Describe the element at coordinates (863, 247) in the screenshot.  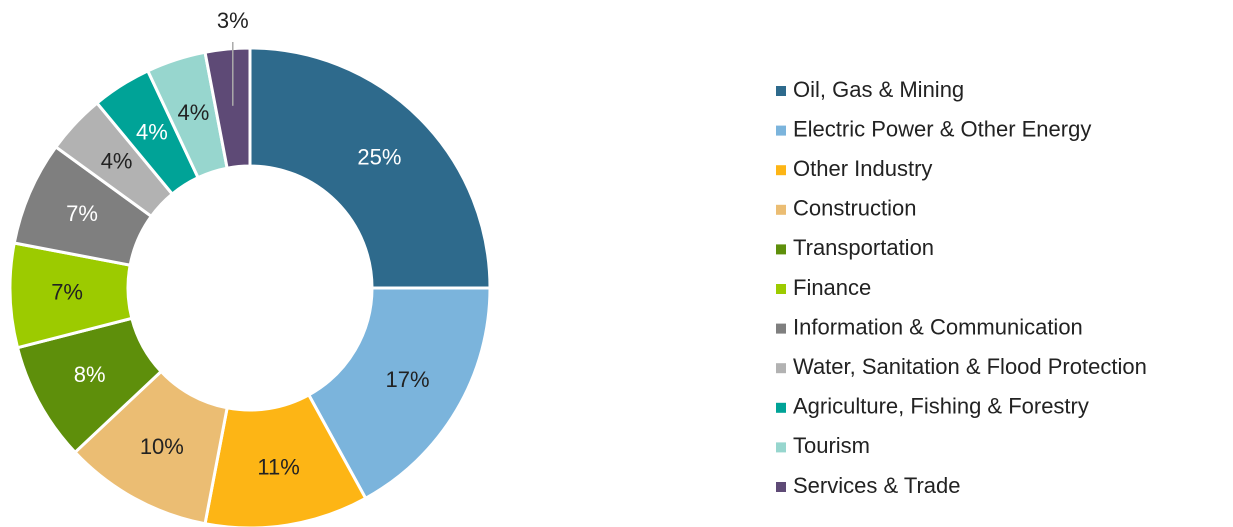
I see `legend-label: Transportation` at that location.